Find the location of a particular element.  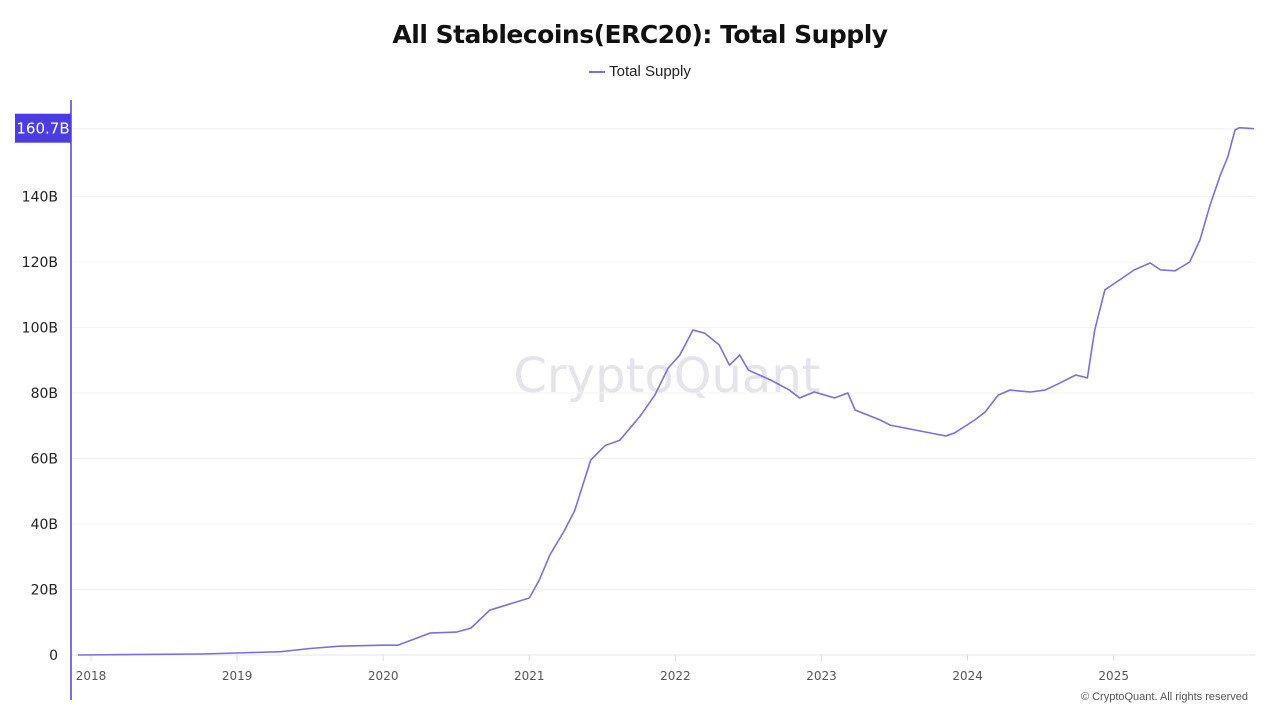

y-tick-label: 80B is located at coordinates (44, 394).